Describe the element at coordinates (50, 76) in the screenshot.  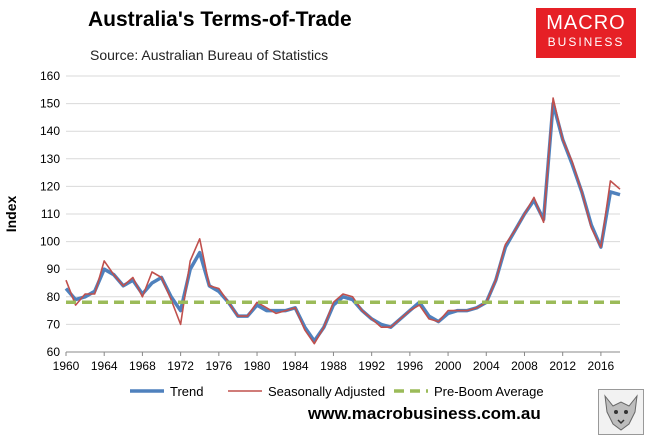
I see `y-tick-label: 160` at that location.